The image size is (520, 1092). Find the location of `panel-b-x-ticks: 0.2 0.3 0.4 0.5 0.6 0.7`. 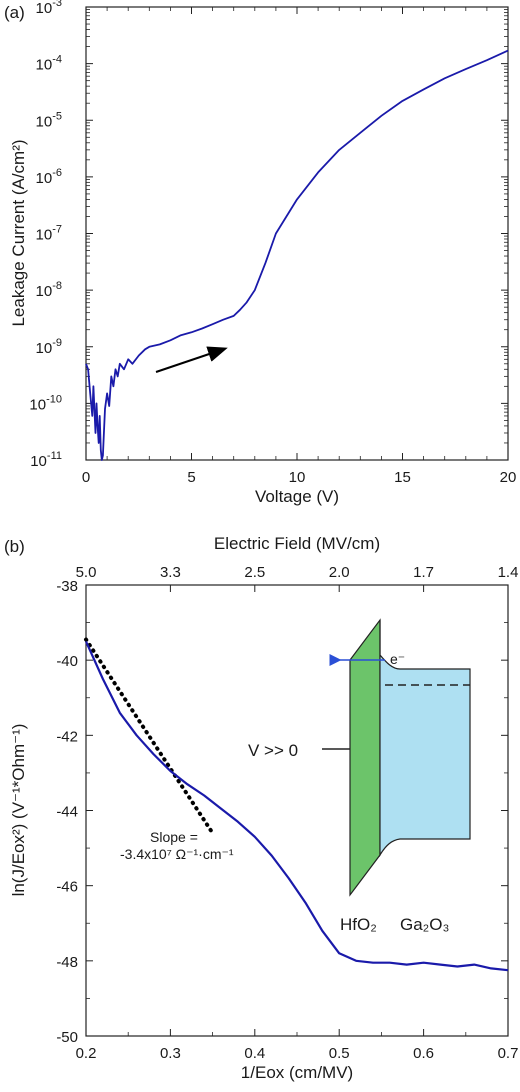

panel-b-x-ticks: 0.2 0.3 0.4 0.5 0.6 0.7 is located at coordinates (297, 1045).